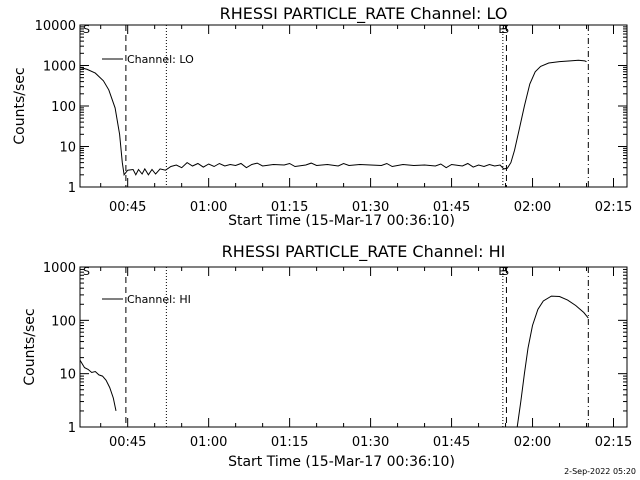 This screenshot has height=480, width=640. Describe the element at coordinates (364, 252) in the screenshot. I see `chart-title: RHESSI PARTICLE_RATE Channel: HI` at that location.